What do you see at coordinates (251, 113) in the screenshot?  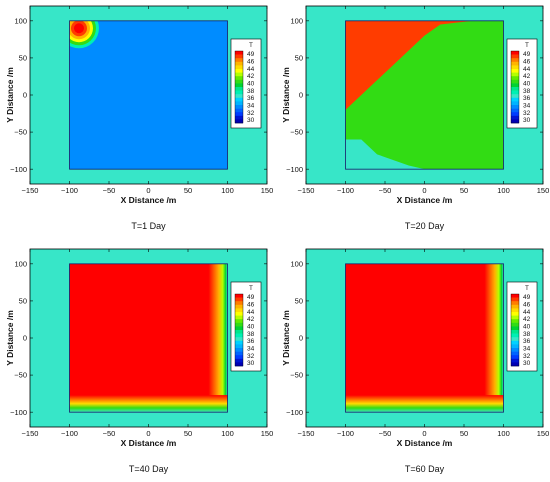 I see `legend-level-label: 32` at bounding box center [251, 113].